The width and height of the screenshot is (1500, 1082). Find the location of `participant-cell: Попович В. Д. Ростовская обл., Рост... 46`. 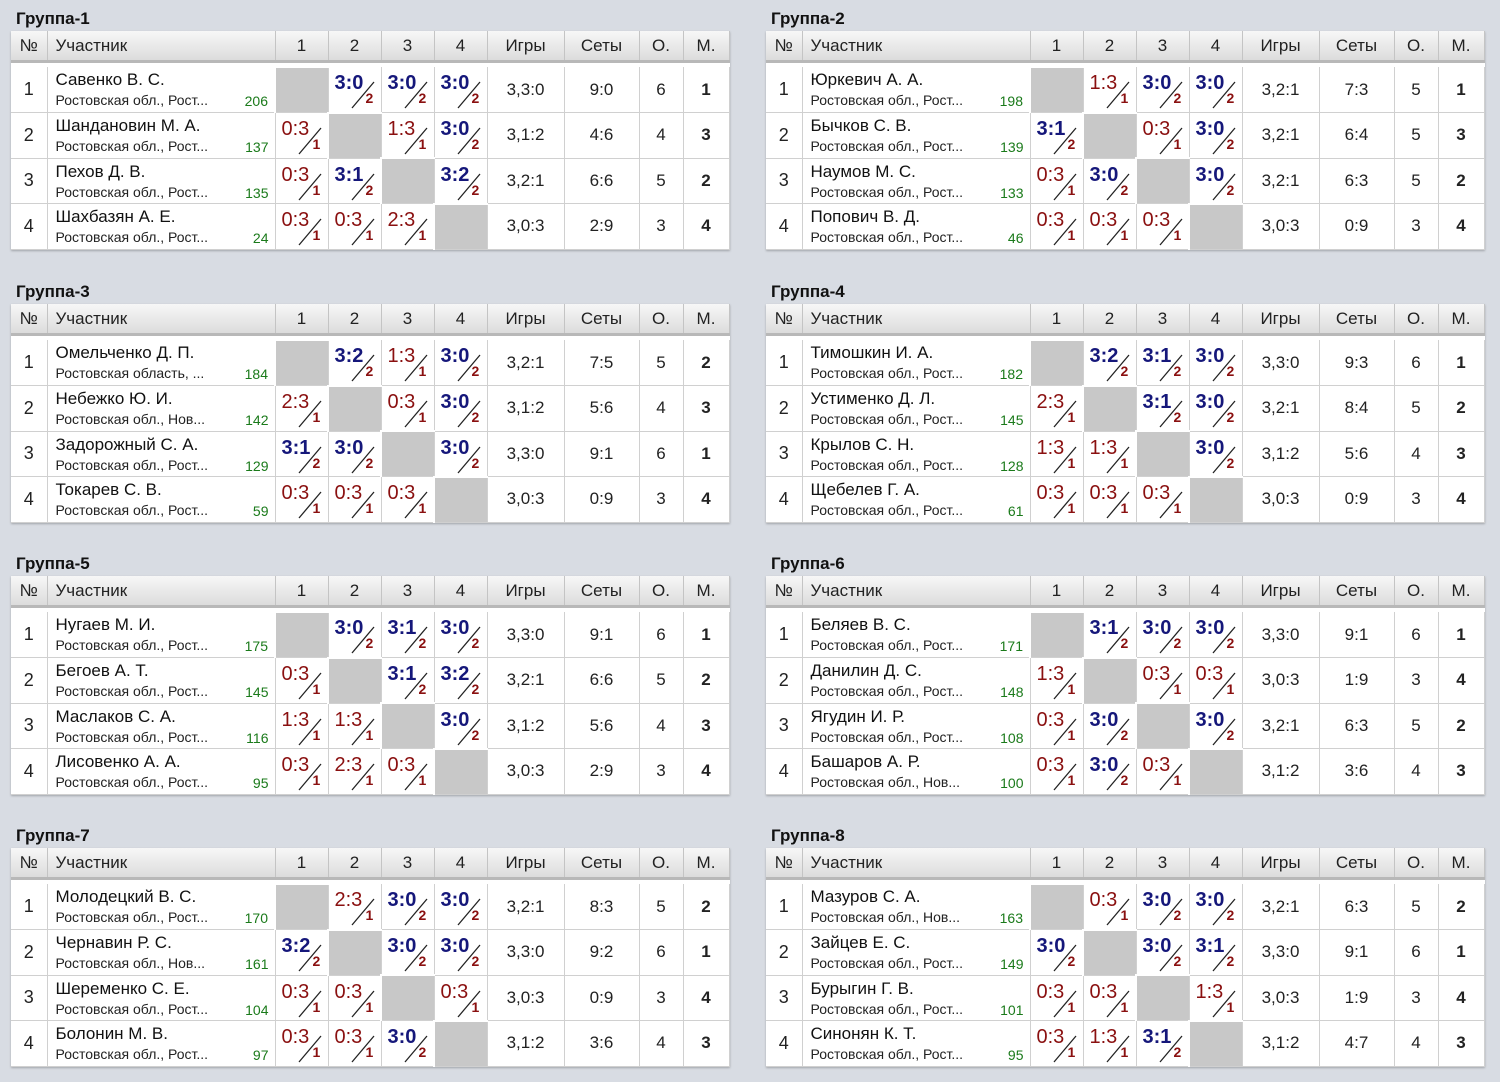

participant-cell: Попович В. Д. Ростовская обл., Рост... 46 is located at coordinates (916, 226).